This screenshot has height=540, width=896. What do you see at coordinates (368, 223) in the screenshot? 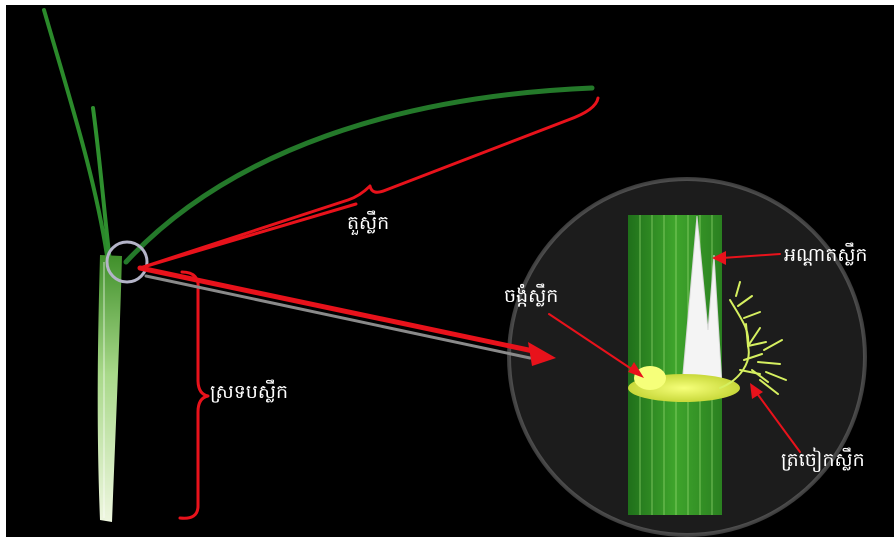
I see `label-leaf-blade: តួស្លឹក` at bounding box center [368, 223].